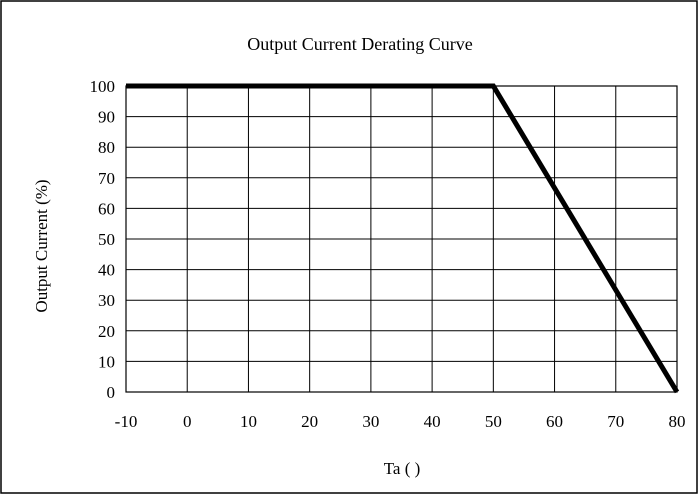 The height and width of the screenshot is (494, 698). What do you see at coordinates (106, 331) in the screenshot?
I see `y-tick-label: 20` at bounding box center [106, 331].